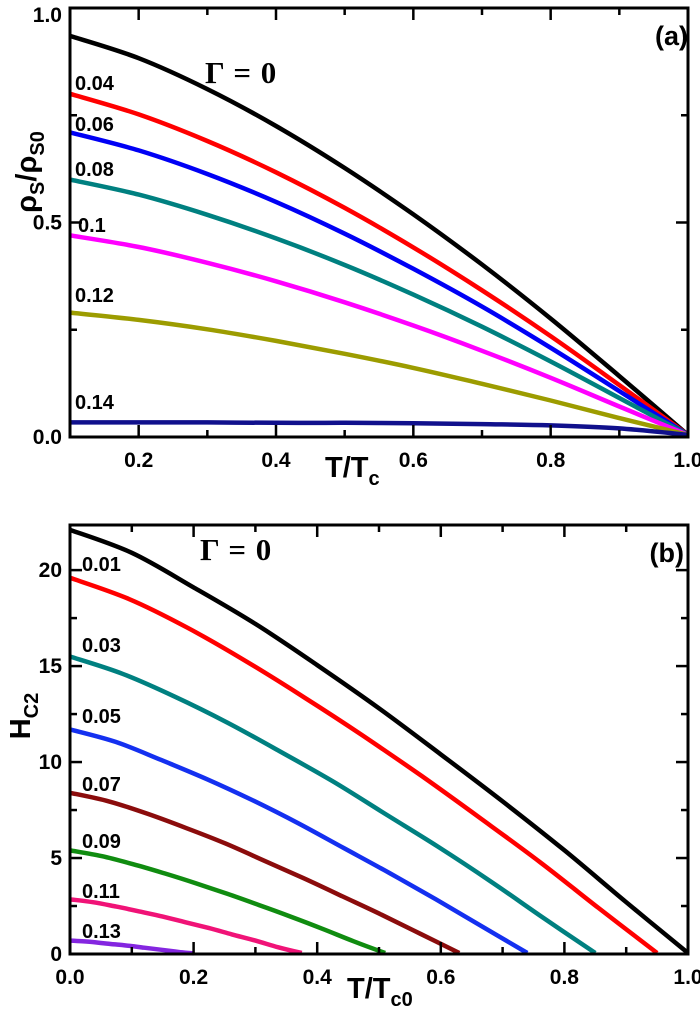  Describe the element at coordinates (94, 296) in the screenshot. I see `curve-label-0.12: 0.12` at that location.